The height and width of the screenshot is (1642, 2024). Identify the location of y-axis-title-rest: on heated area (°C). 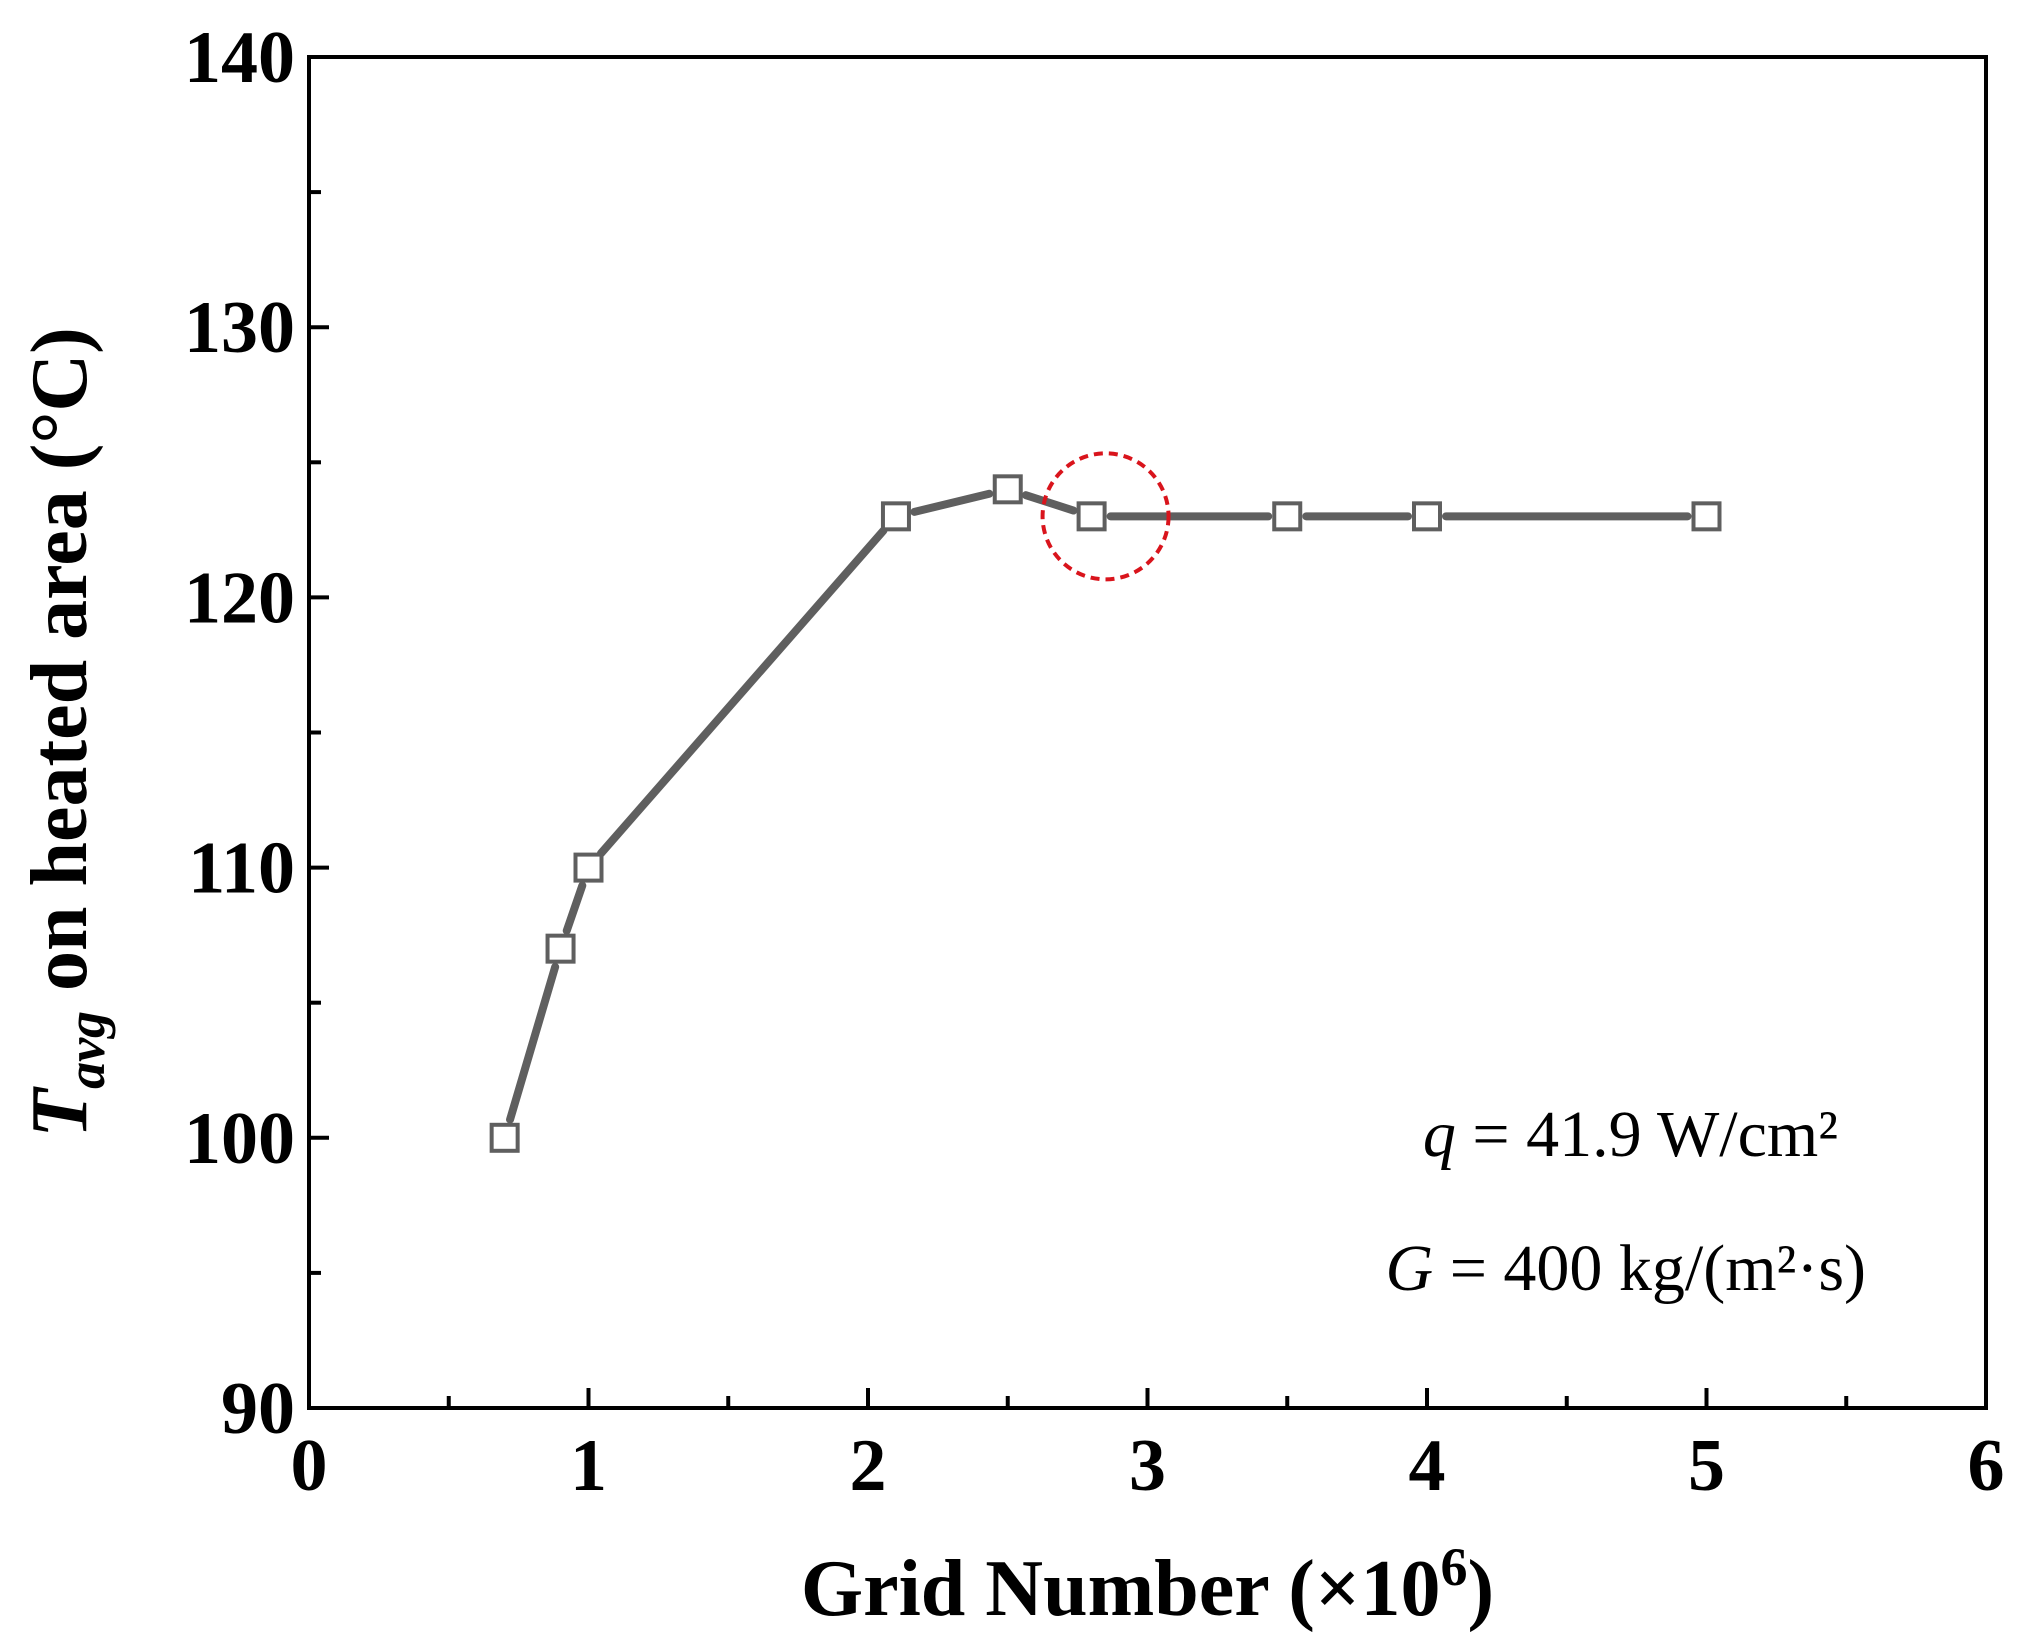
(60, 669).